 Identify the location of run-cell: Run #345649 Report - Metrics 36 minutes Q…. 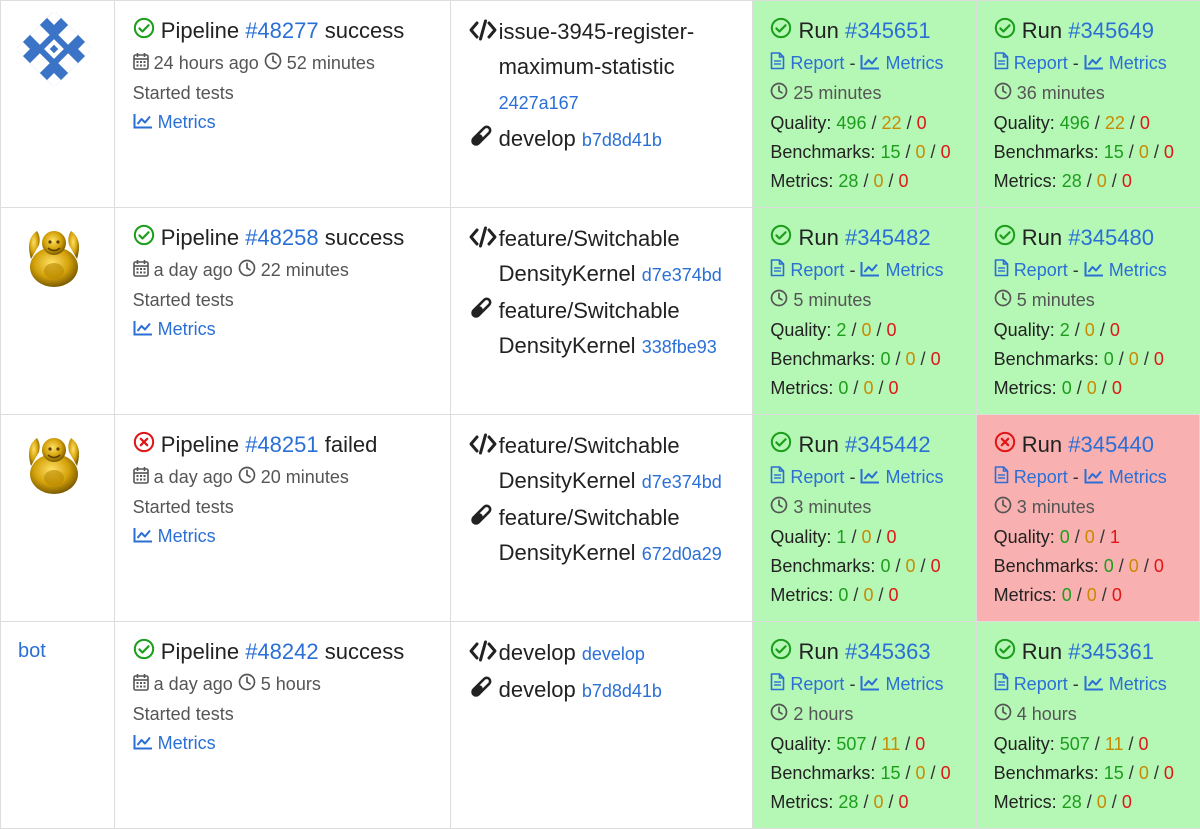
(1087, 104).